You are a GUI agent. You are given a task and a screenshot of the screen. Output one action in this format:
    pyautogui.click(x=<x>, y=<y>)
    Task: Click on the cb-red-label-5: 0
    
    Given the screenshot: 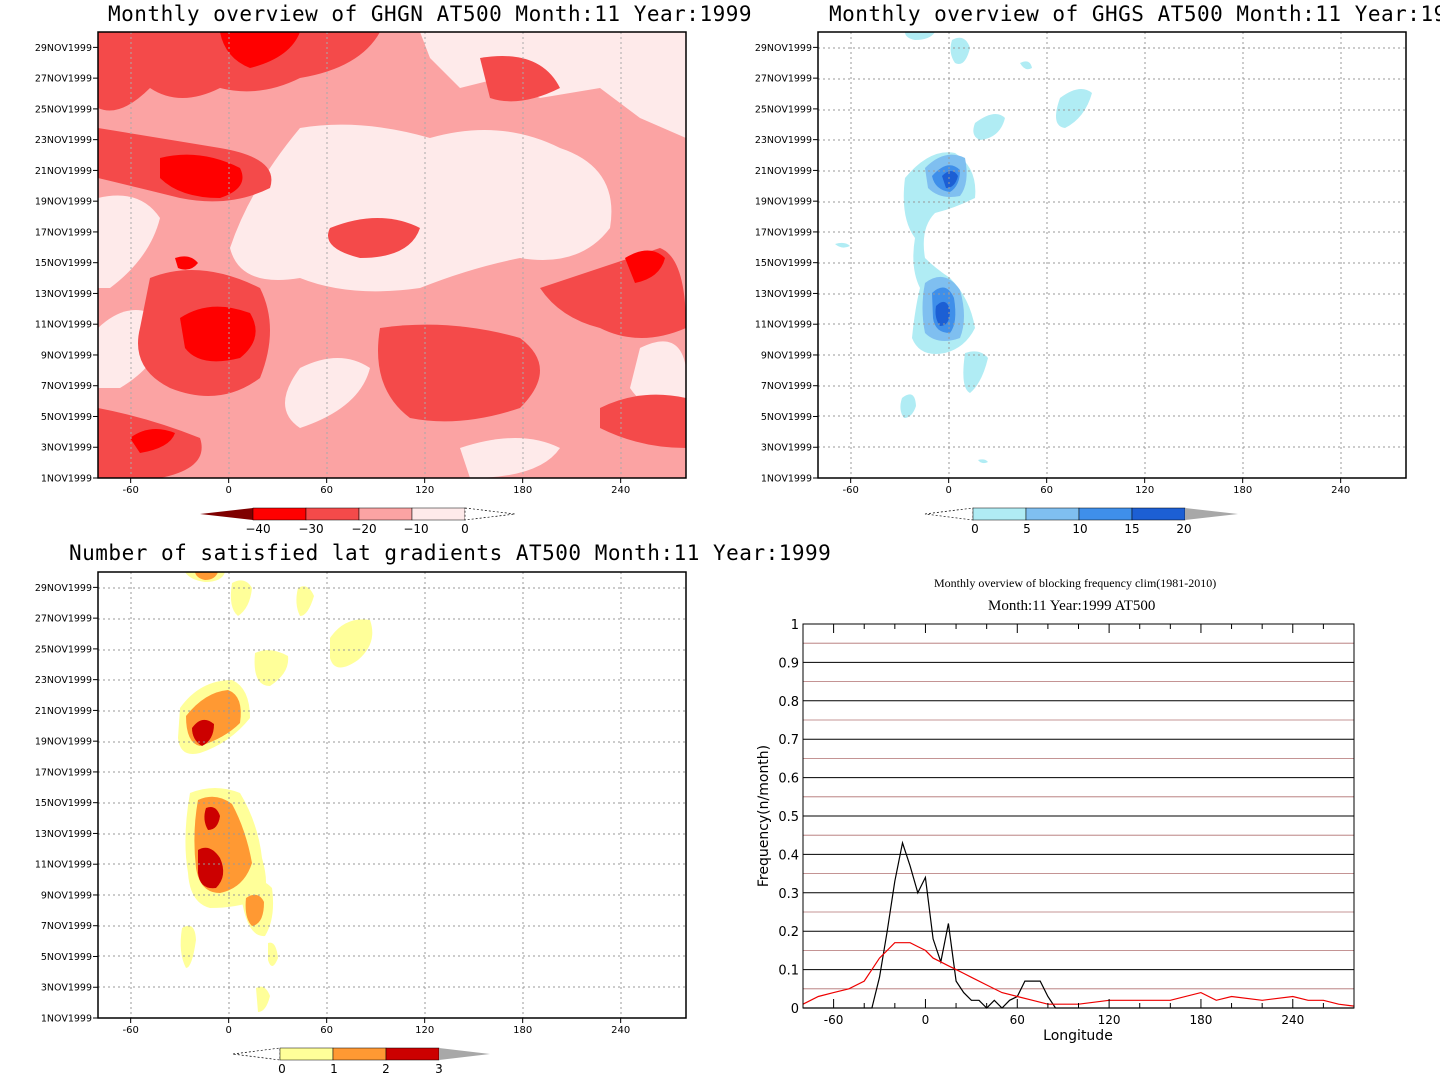 What is the action you would take?
    pyautogui.click(x=465, y=529)
    